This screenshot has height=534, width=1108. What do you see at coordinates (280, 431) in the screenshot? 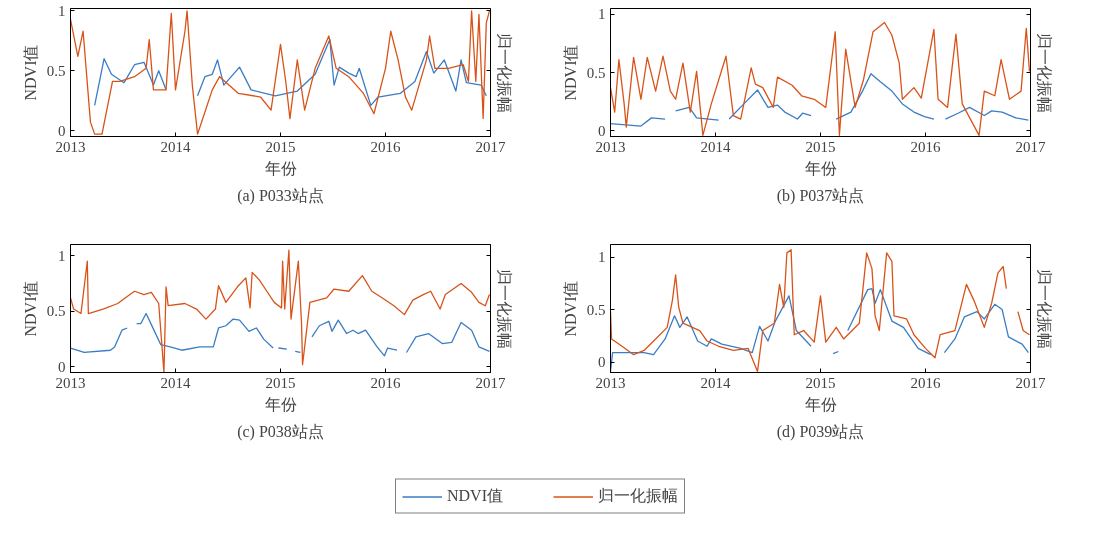
I see `text: (c) P038站点` at bounding box center [280, 431].